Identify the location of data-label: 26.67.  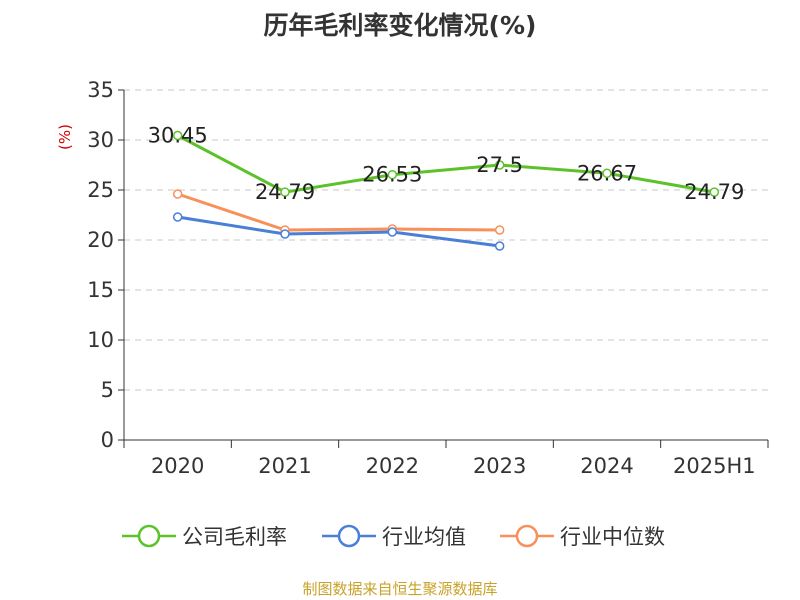
(607, 173).